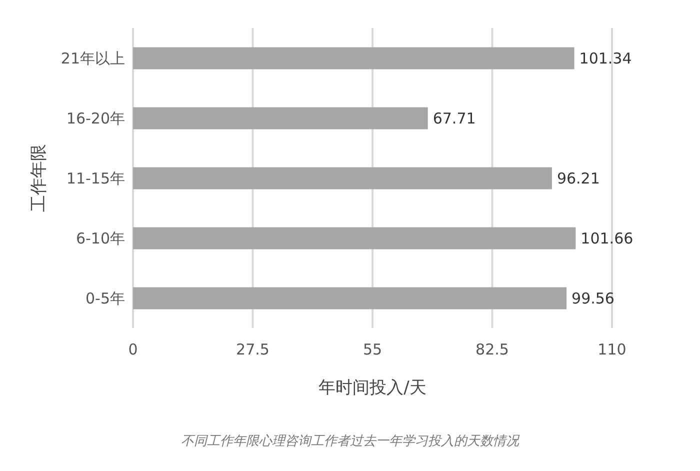 The height and width of the screenshot is (471, 700). I want to click on x-axis-title: 年时间投入/天, so click(372, 388).